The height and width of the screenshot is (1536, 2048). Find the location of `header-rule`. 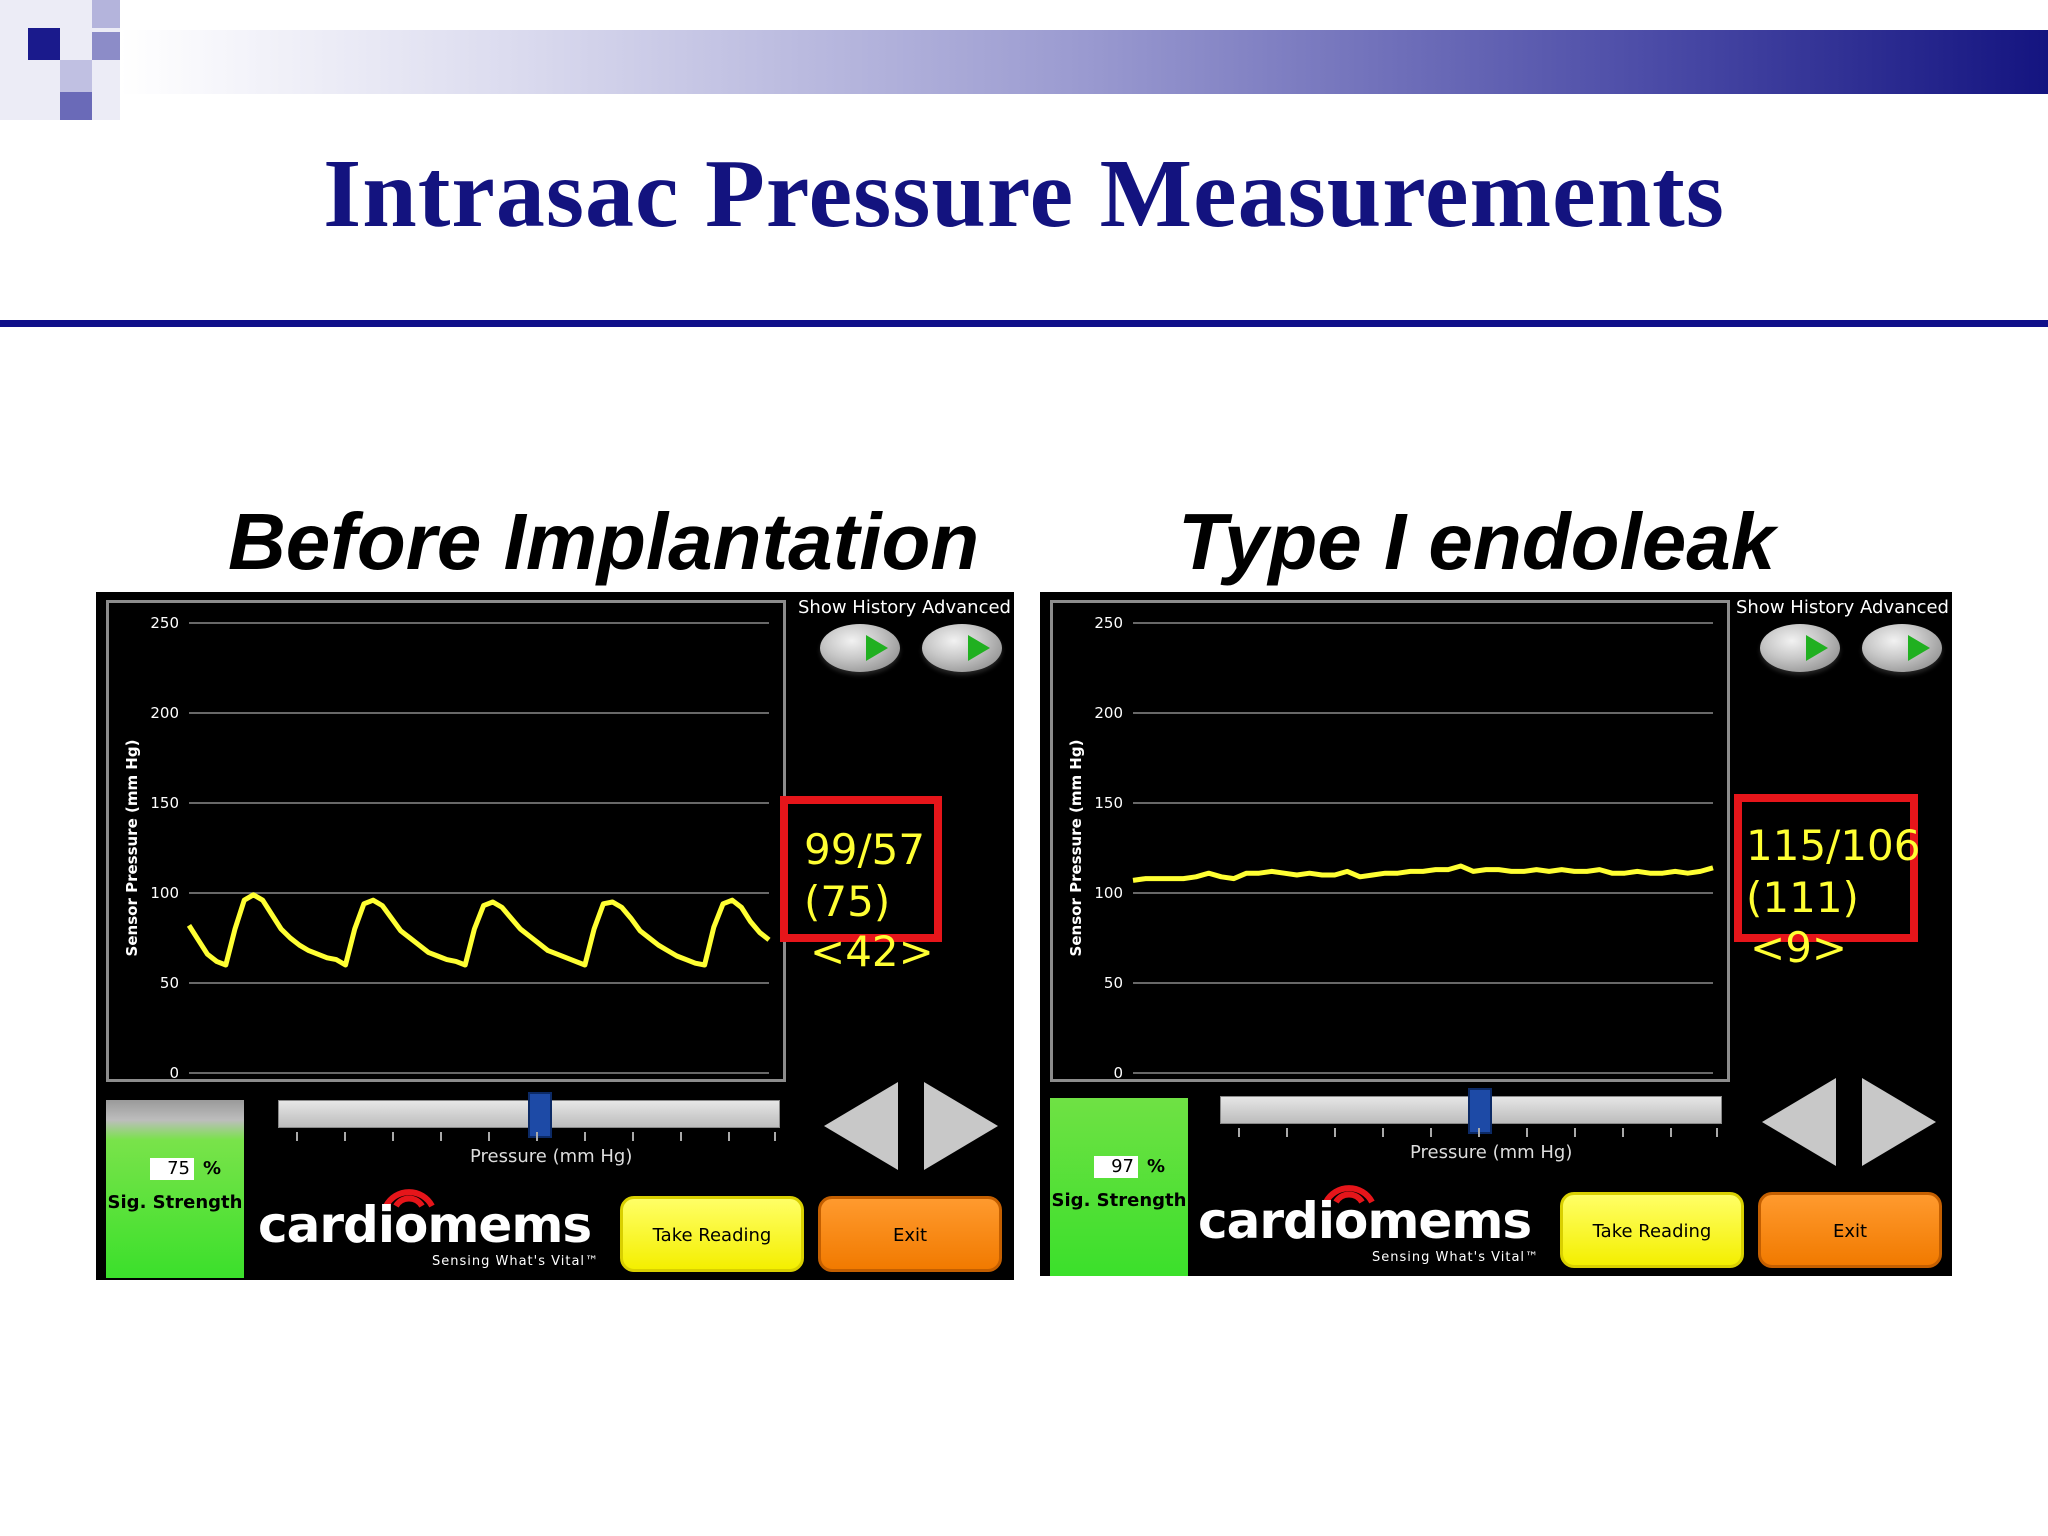

header-rule is located at coordinates (1024, 323).